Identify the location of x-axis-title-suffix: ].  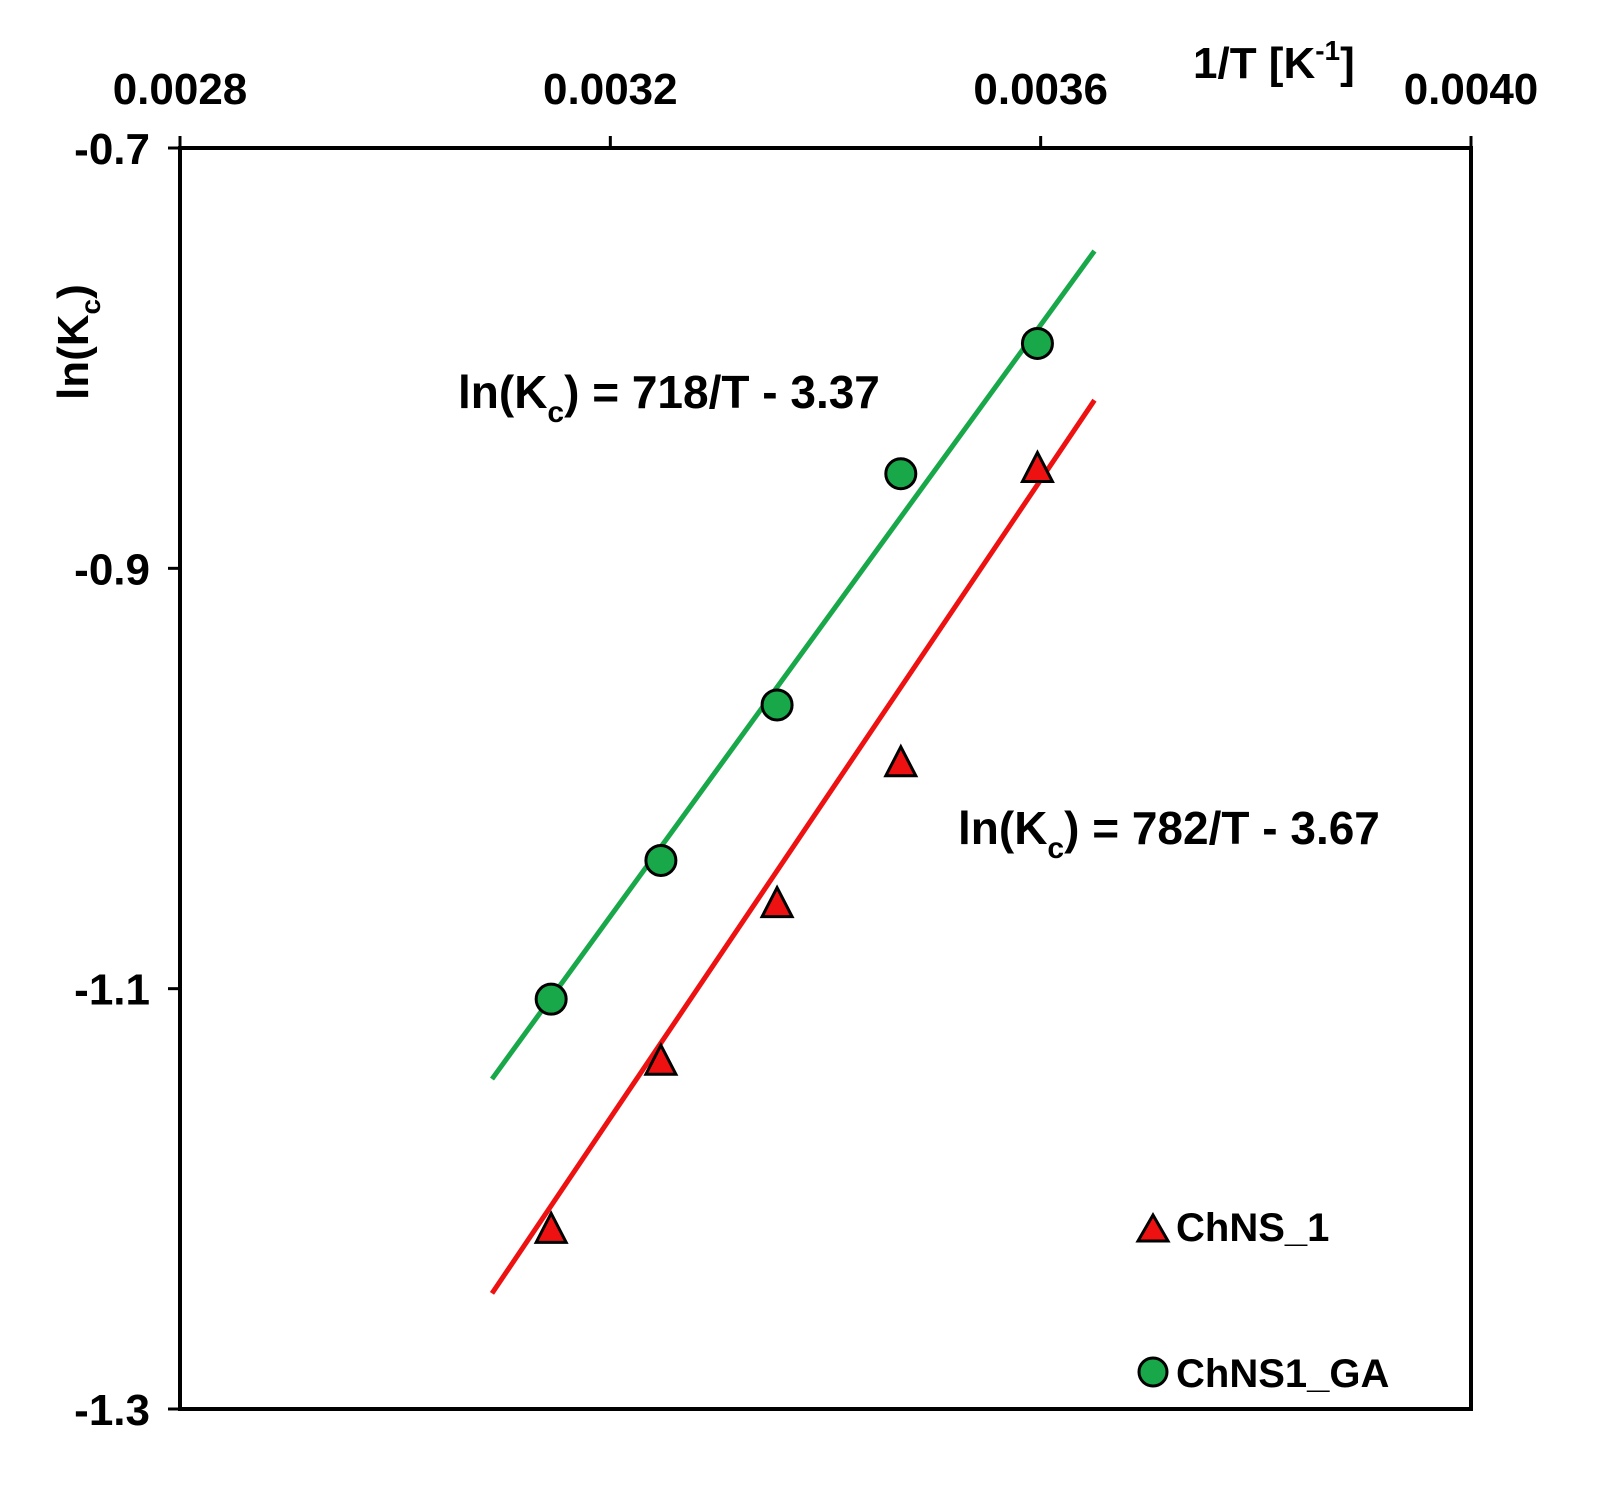
(1347, 63).